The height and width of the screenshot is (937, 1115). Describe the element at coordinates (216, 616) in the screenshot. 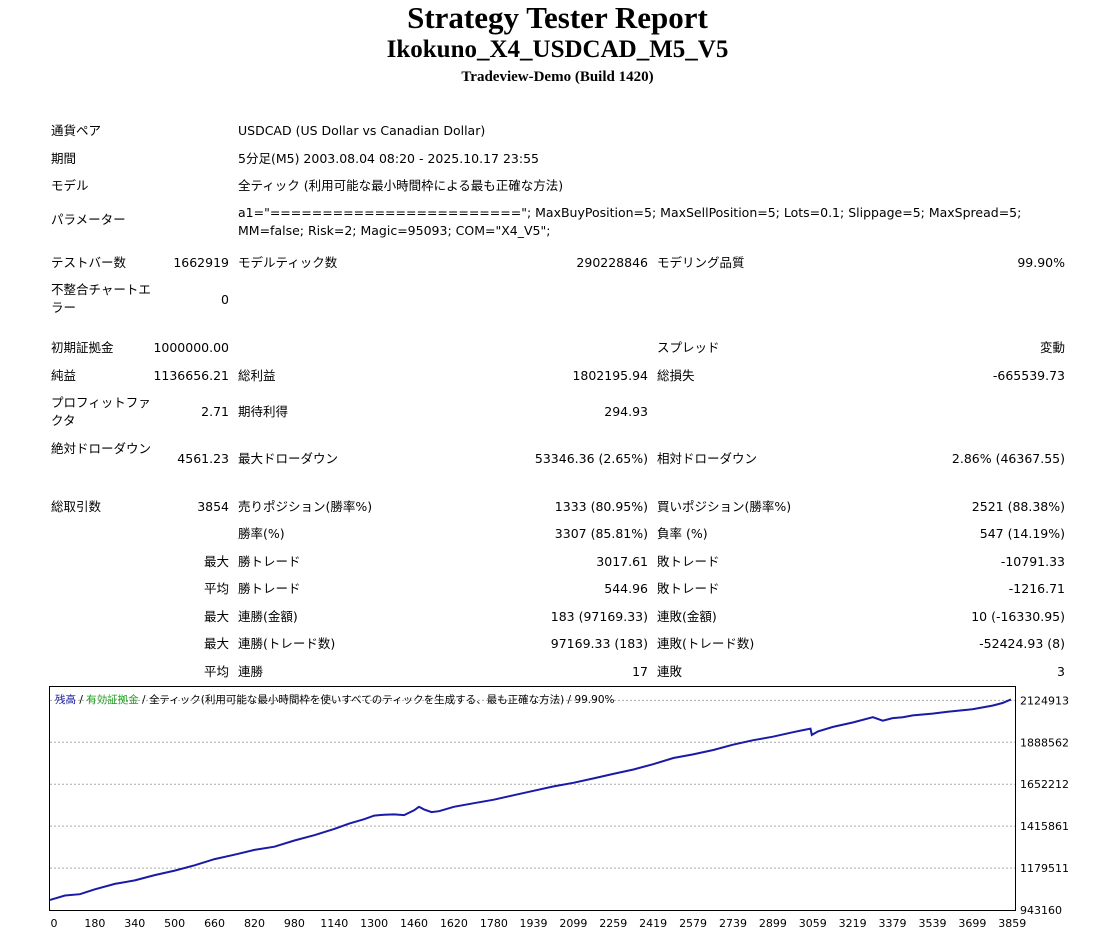

I see `max-cons-money-label: 最大` at that location.